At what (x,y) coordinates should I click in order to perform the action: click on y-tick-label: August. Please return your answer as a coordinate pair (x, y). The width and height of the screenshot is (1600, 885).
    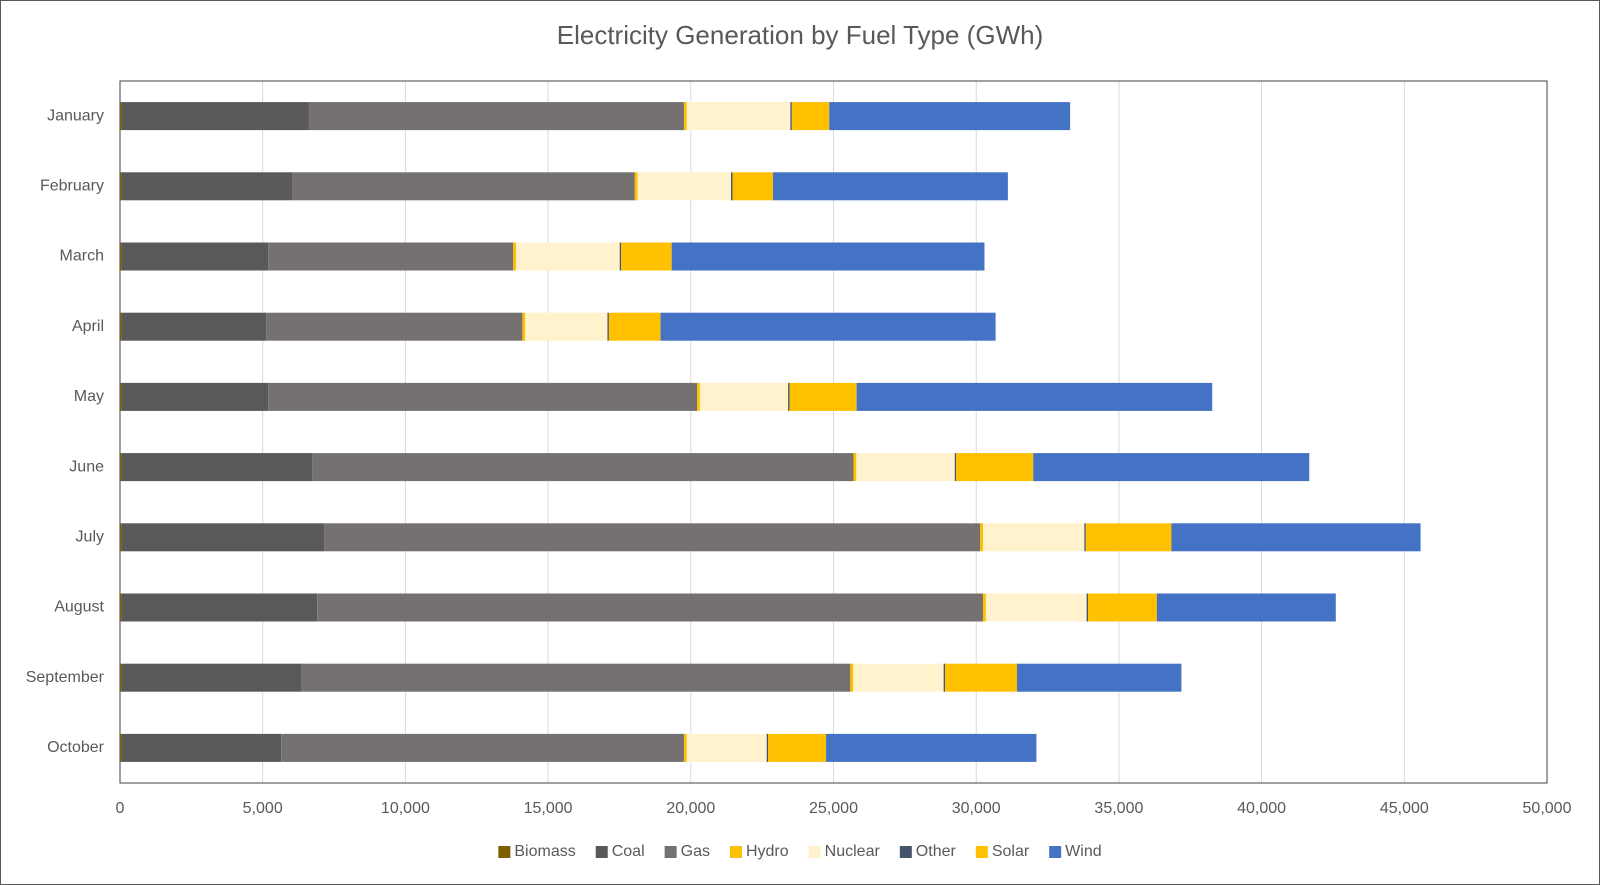
    Looking at the image, I should click on (79, 607).